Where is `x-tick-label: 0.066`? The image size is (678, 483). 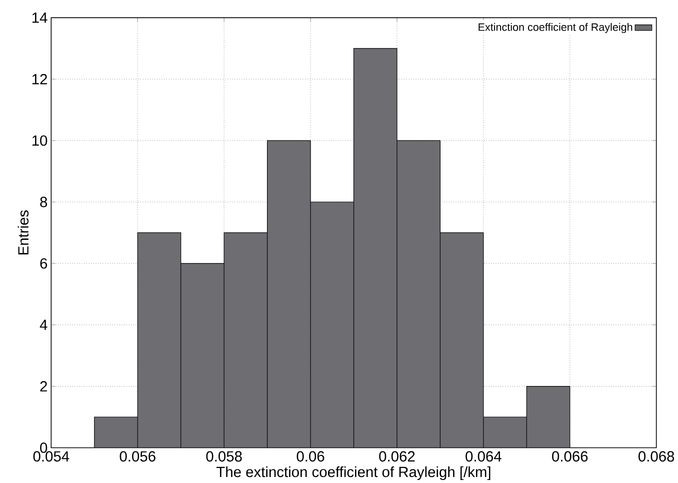 x-tick-label: 0.066 is located at coordinates (570, 456).